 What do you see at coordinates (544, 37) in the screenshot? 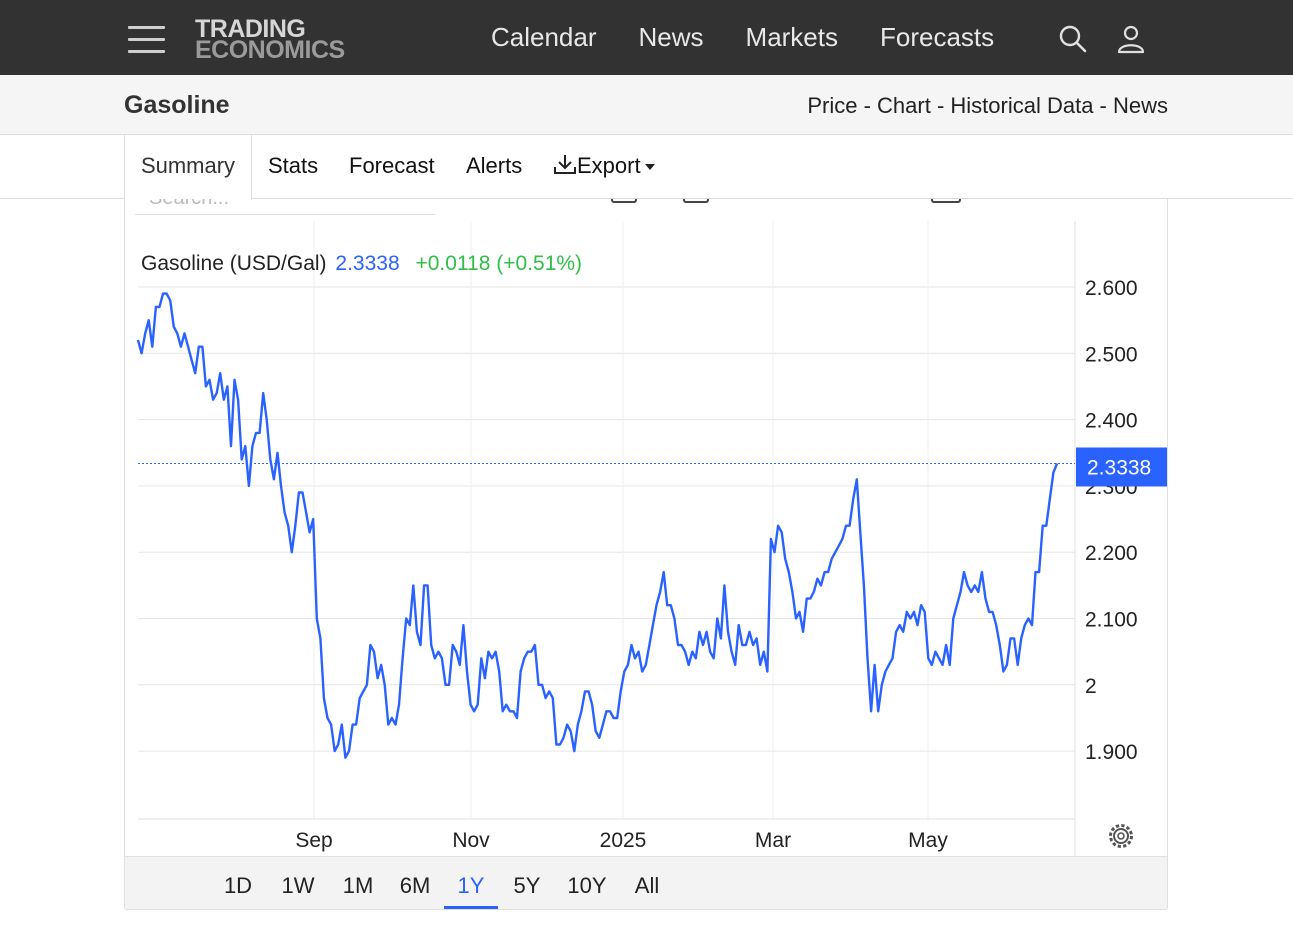
I see `nav-calendar: Calendar` at bounding box center [544, 37].